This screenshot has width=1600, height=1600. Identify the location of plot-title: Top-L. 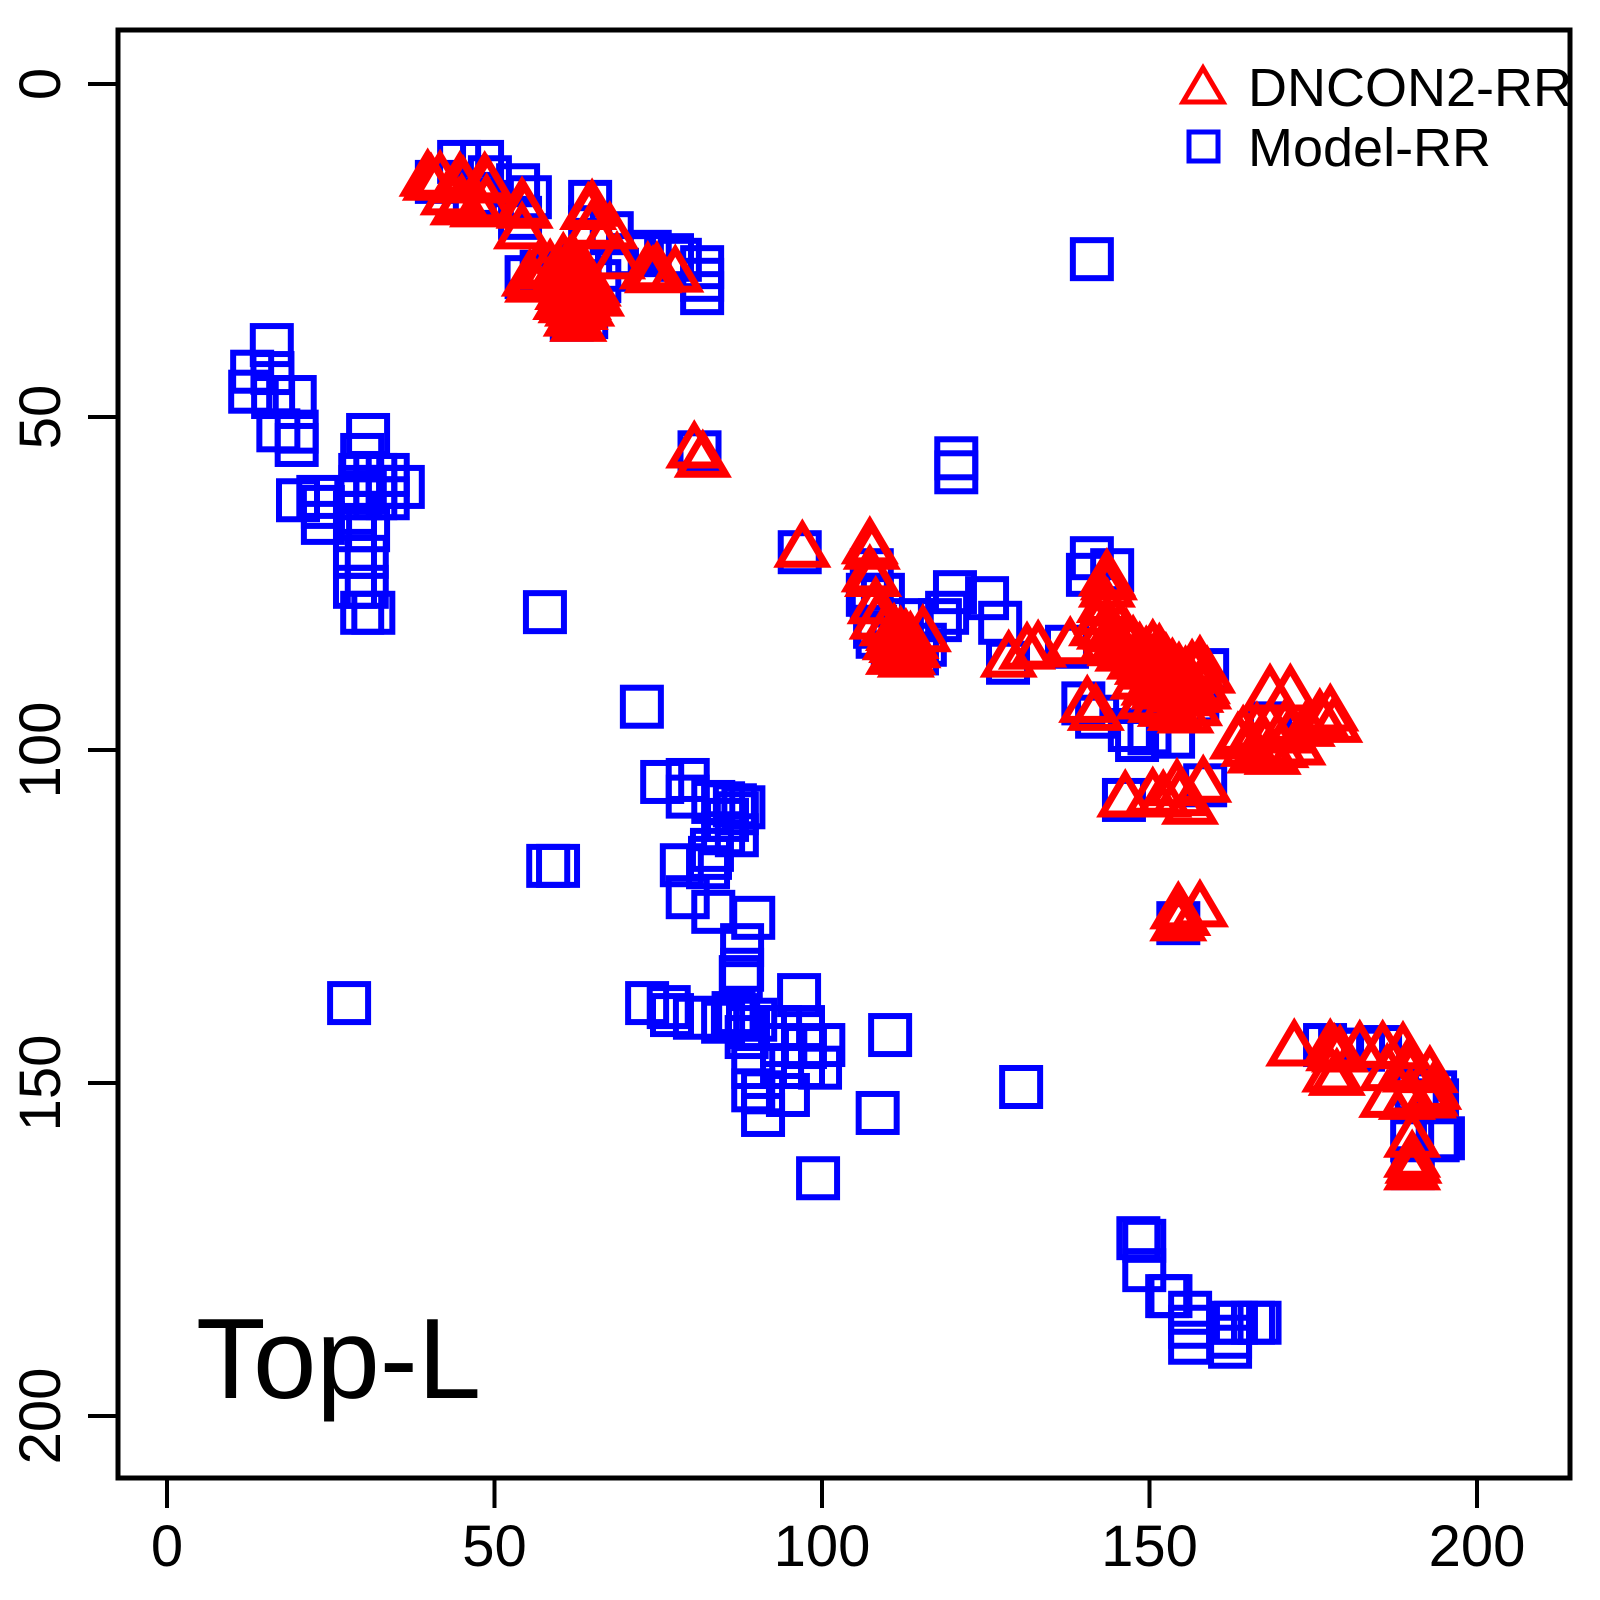
(338, 1359).